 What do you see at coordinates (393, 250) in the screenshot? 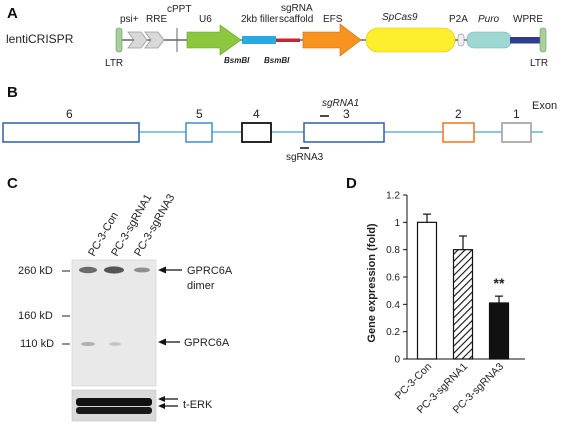
I see `y-tick-label: 0.8` at bounding box center [393, 250].